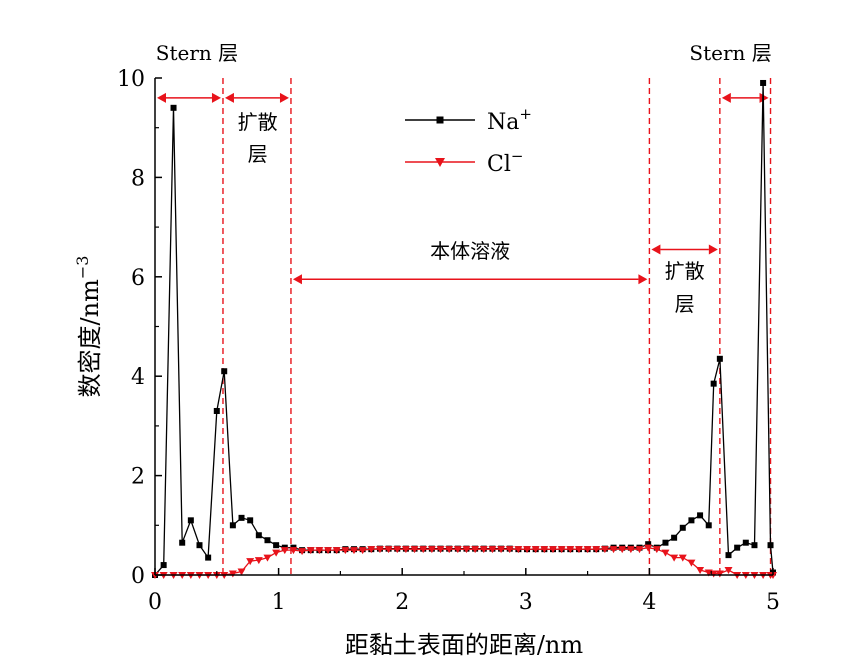 Image resolution: width=841 pixels, height=668 pixels. What do you see at coordinates (138, 178) in the screenshot?
I see `y-tick-label: 8` at bounding box center [138, 178].